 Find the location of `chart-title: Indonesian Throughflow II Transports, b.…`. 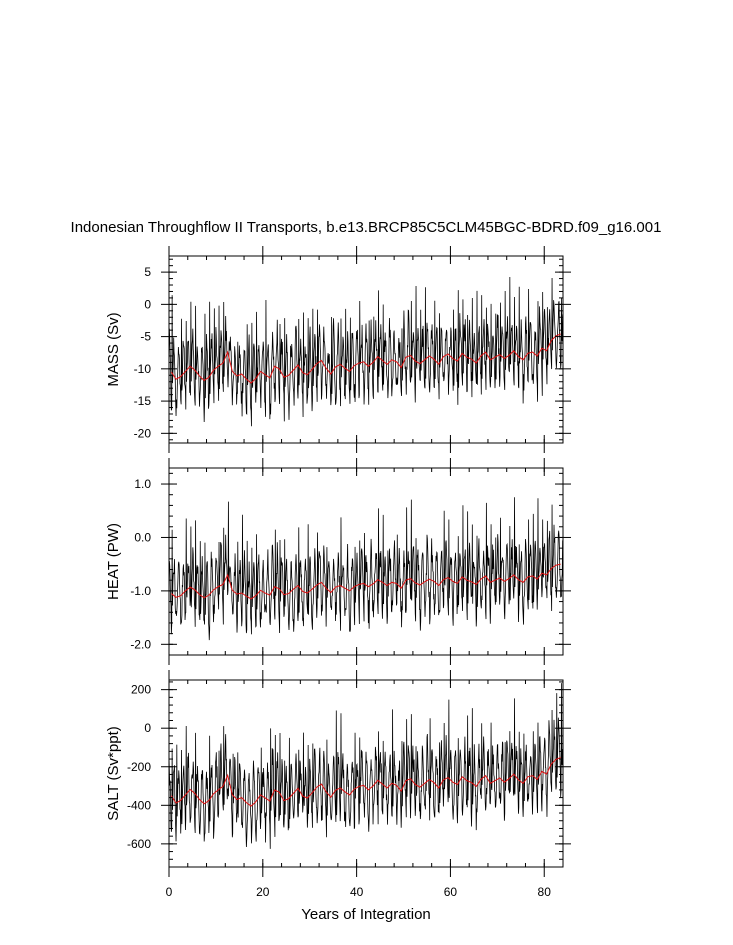

chart-title: Indonesian Throughflow II Transports, b.… is located at coordinates (366, 227).